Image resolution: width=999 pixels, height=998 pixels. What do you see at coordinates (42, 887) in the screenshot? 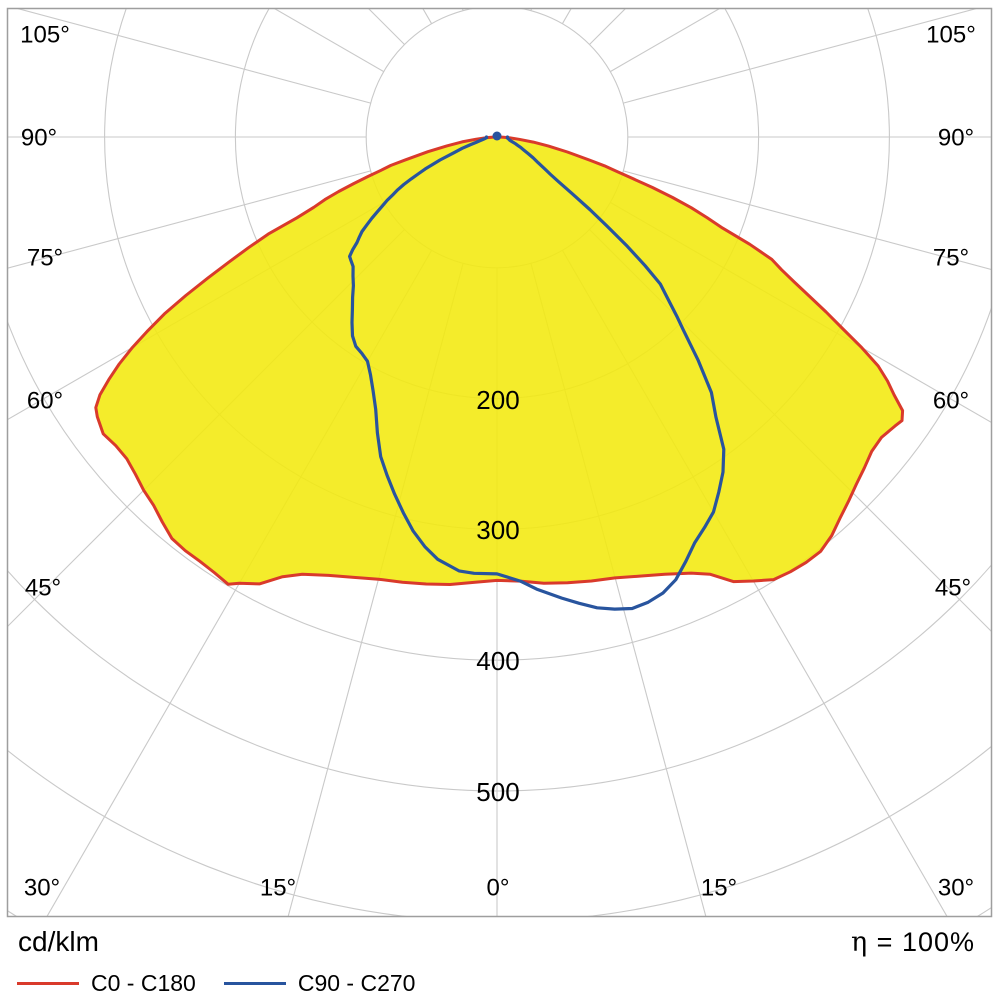
I see `angle-label-bottom-0: 30°` at bounding box center [42, 887].